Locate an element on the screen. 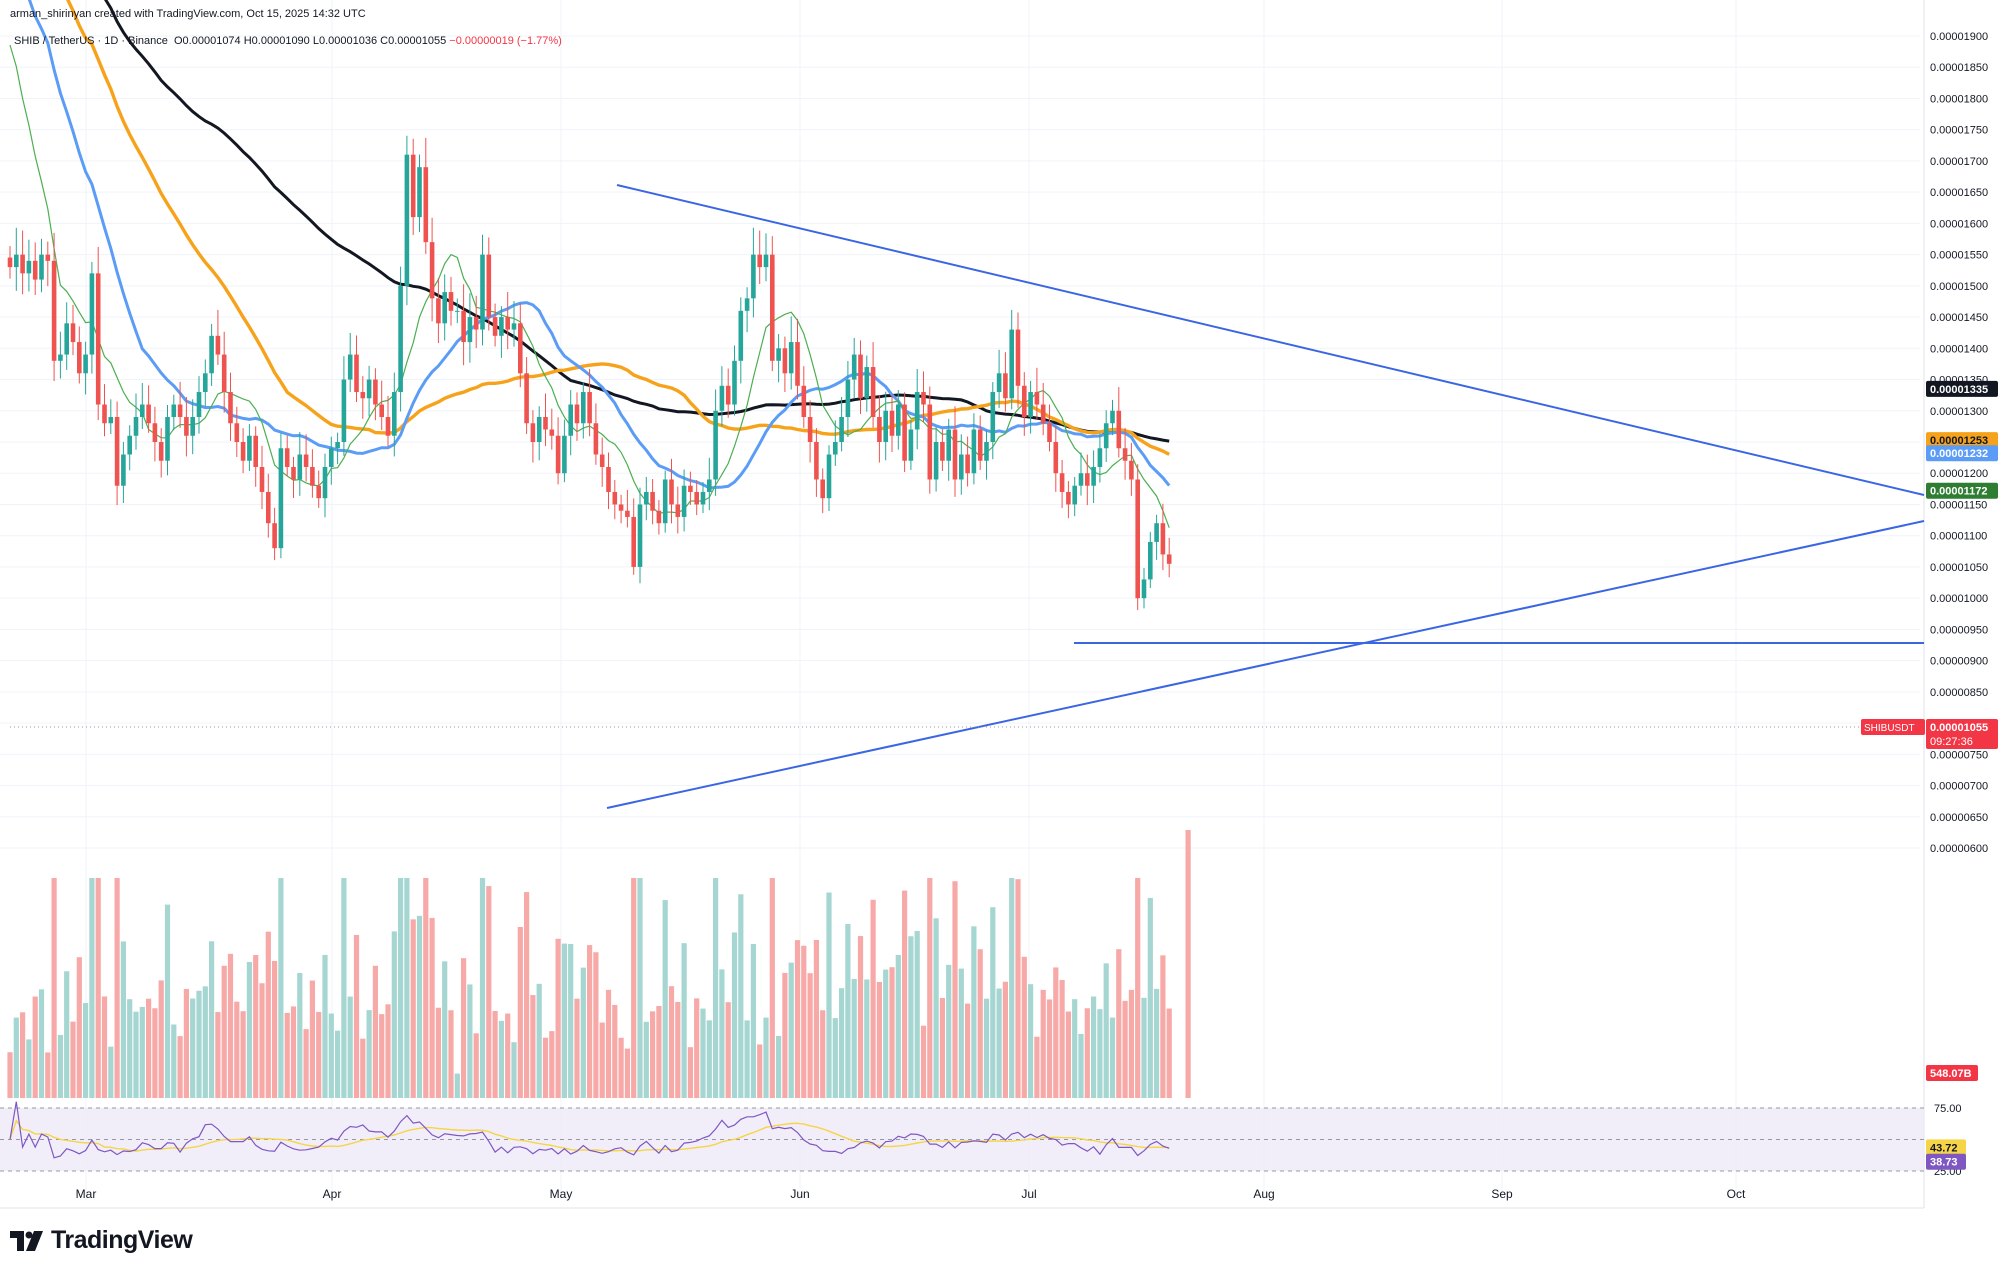 The image size is (2014, 1269). rsi-lines is located at coordinates (589, 1130).